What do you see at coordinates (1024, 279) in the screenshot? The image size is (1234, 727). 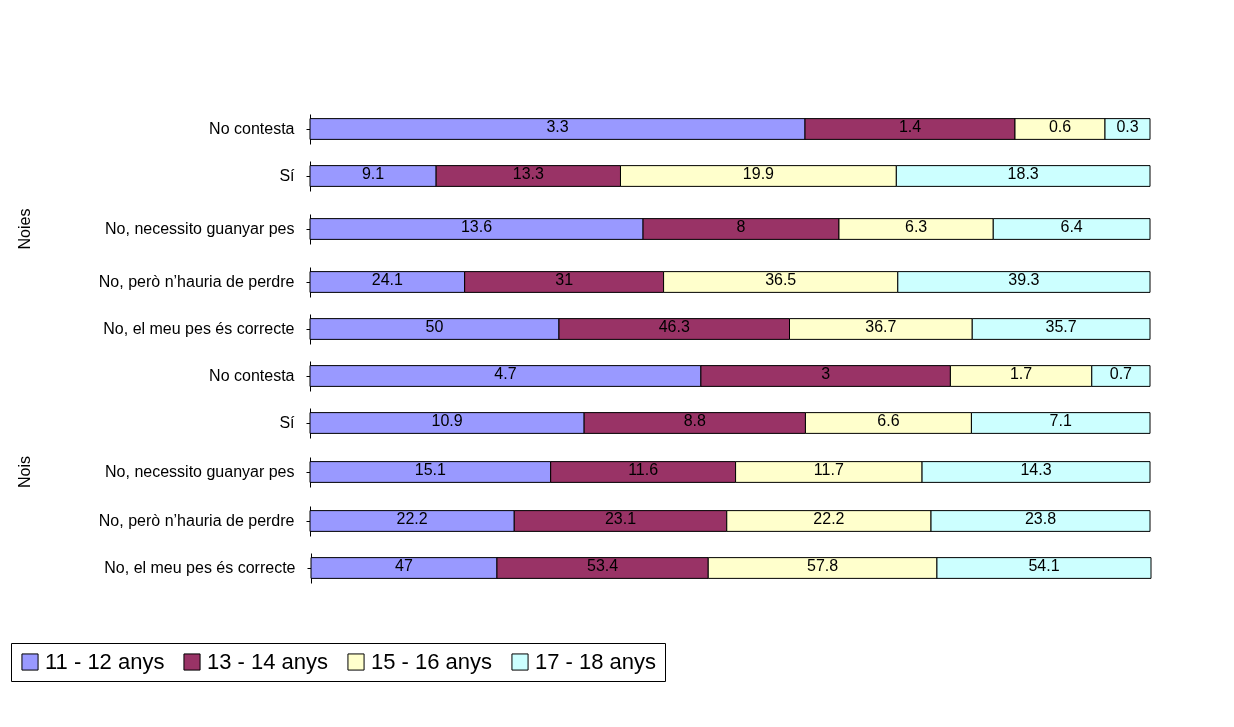 I see `data-label: 39.3` at bounding box center [1024, 279].